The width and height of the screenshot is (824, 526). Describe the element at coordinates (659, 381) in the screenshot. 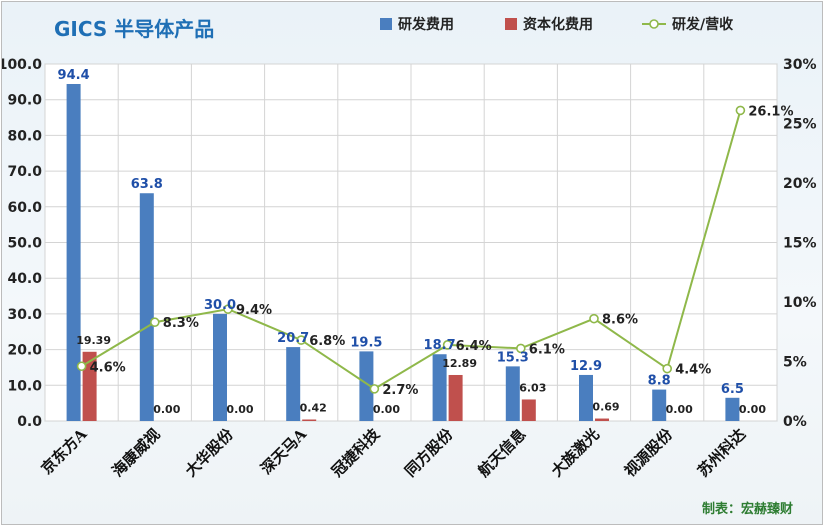

I see `rd-value-label-9: 8.8` at that location.